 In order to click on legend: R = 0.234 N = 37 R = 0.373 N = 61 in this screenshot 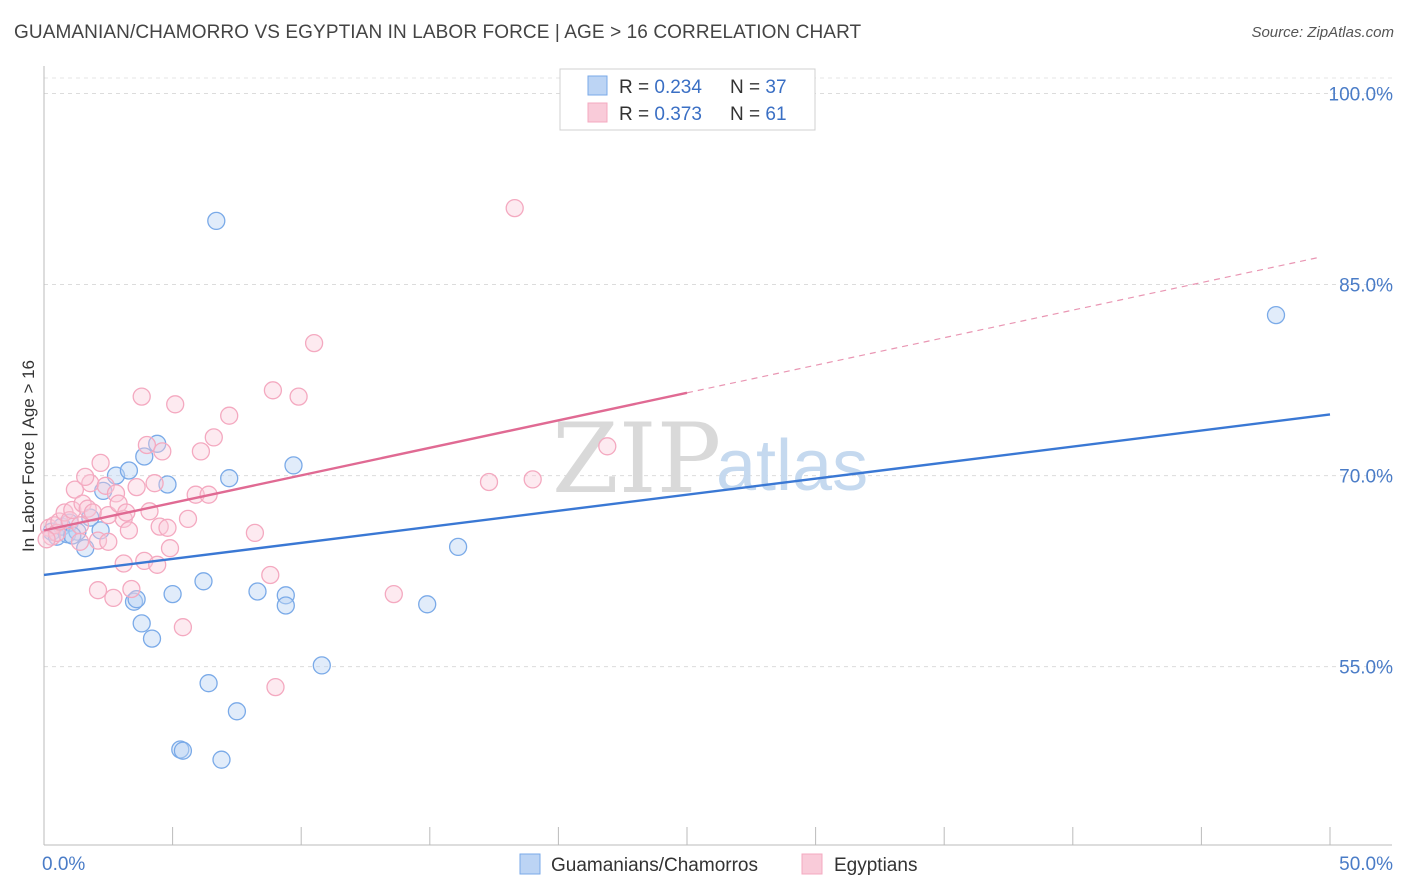, I will do `click(687, 99)`.